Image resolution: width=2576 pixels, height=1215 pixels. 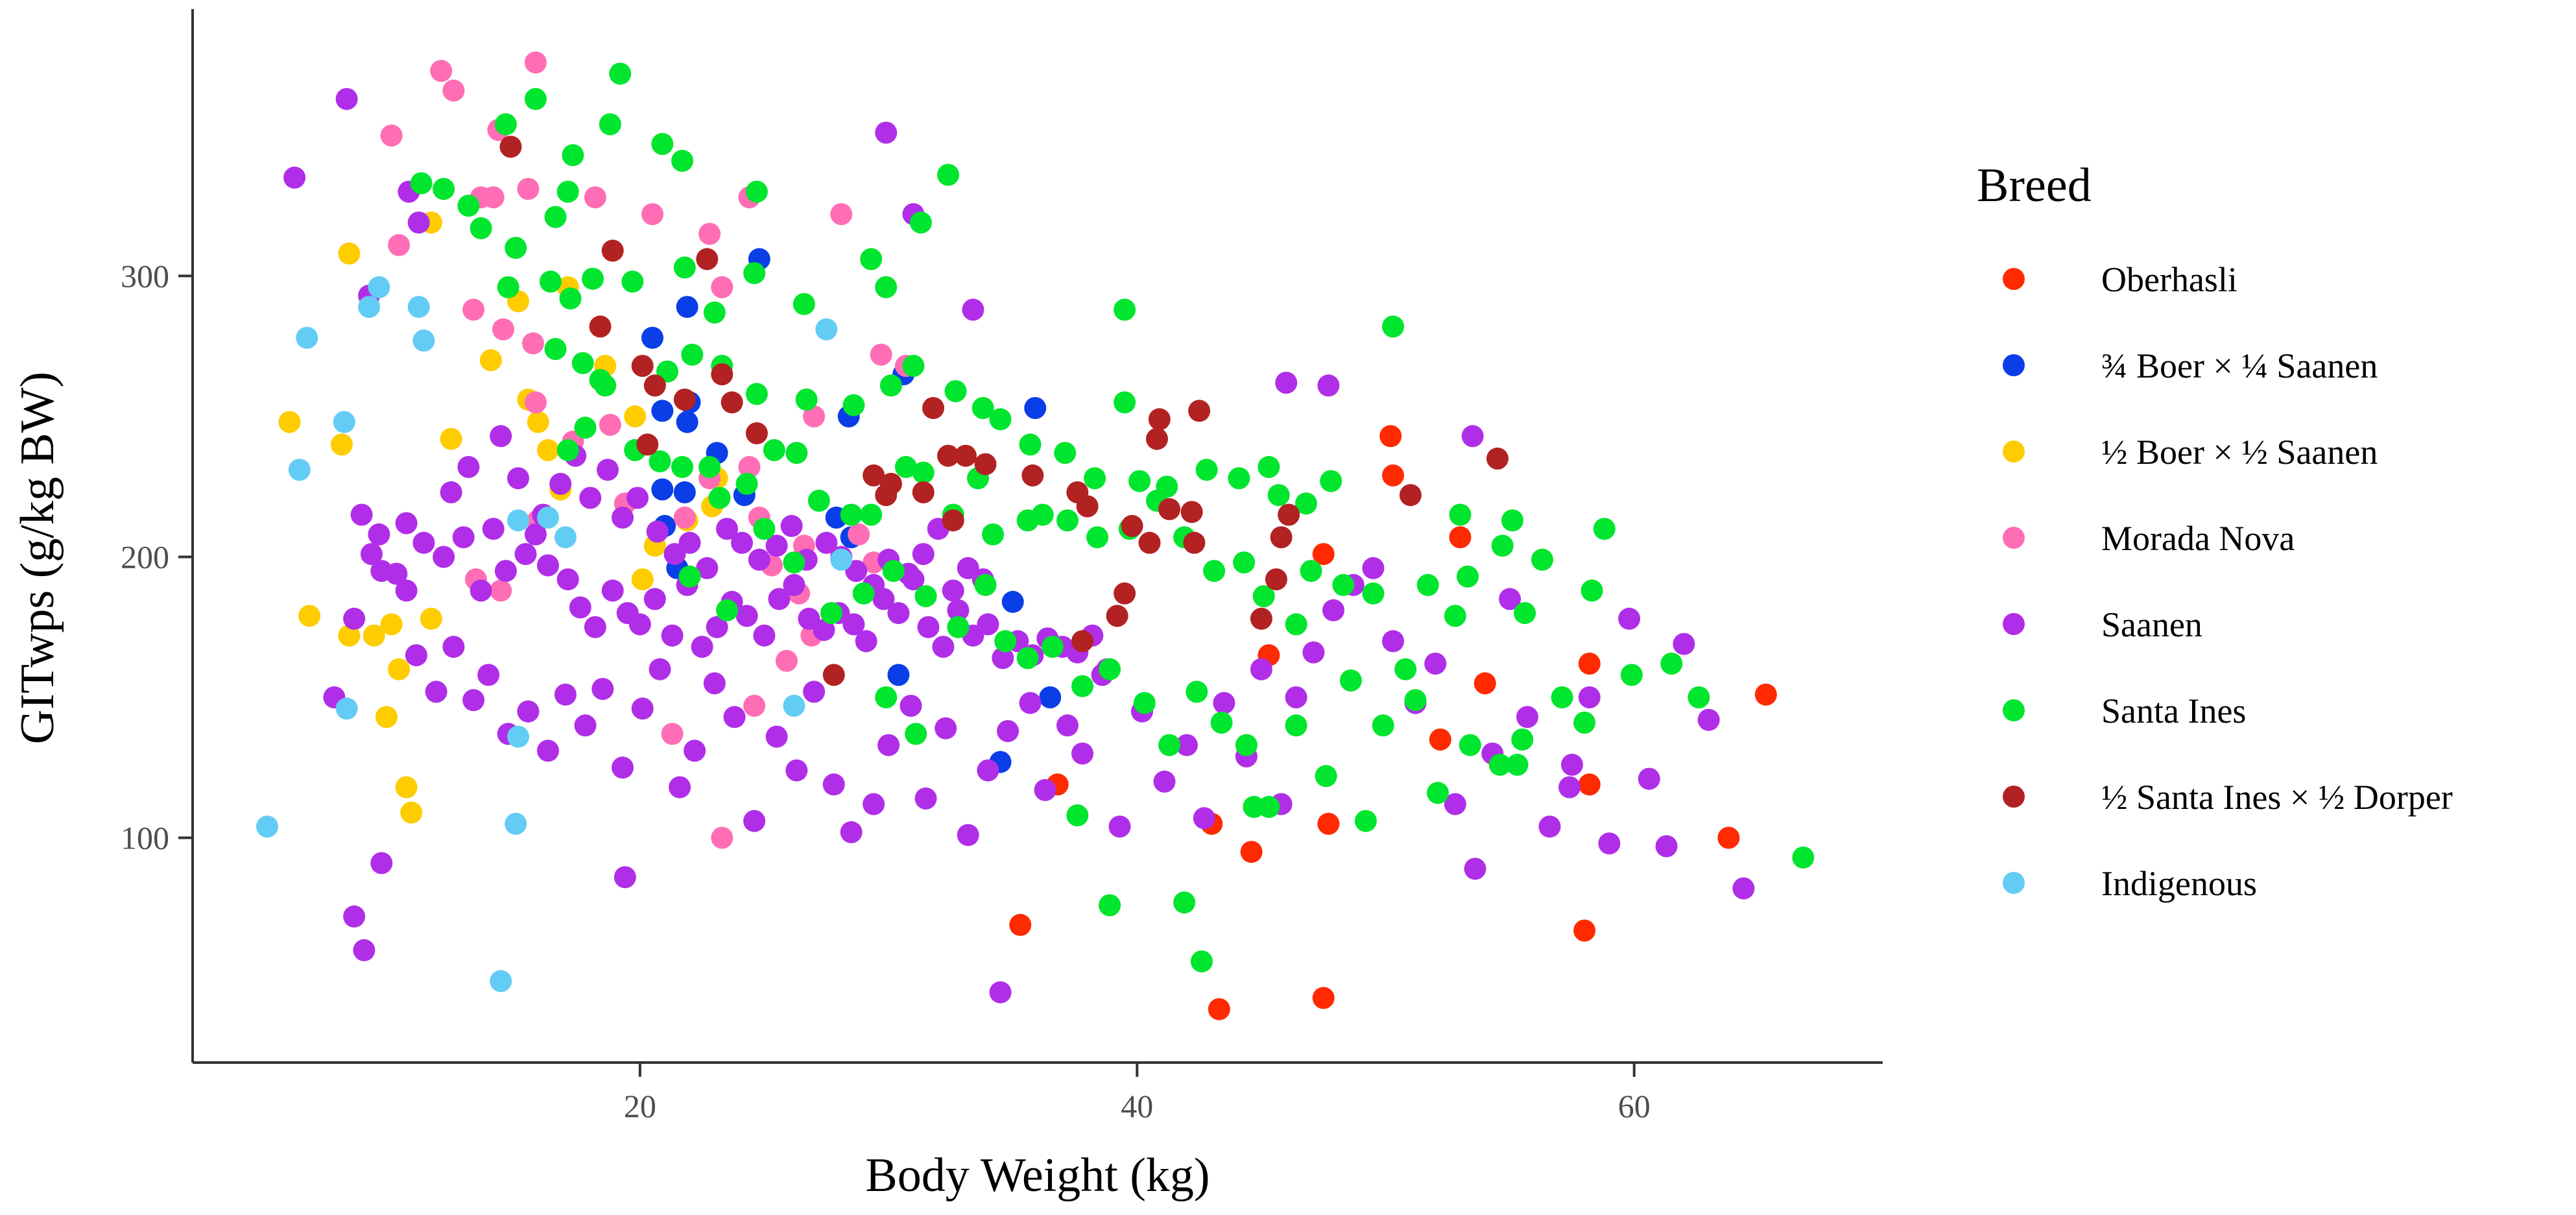 I want to click on legend-label: Morada Nova, so click(x=2198, y=538).